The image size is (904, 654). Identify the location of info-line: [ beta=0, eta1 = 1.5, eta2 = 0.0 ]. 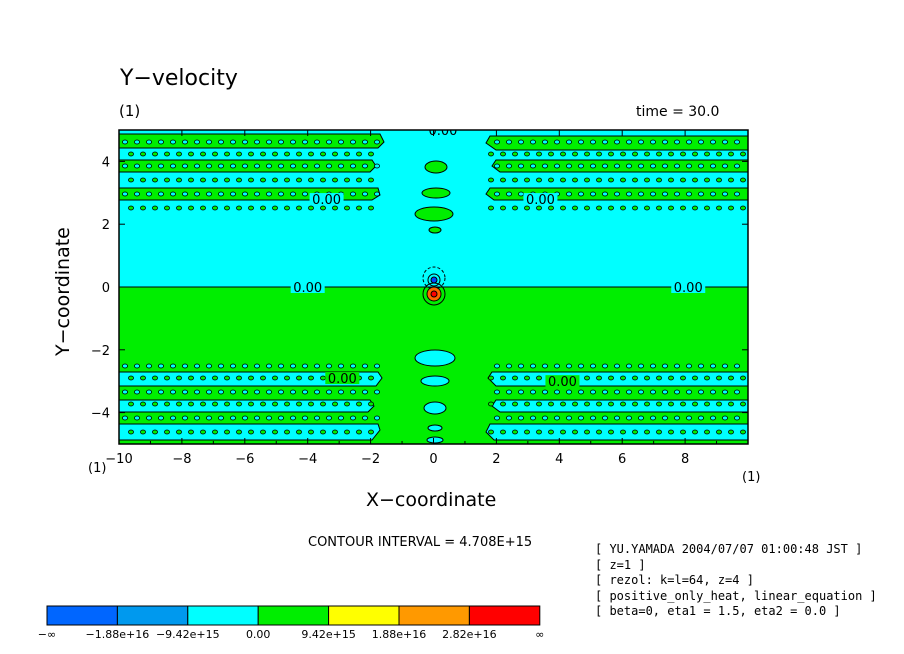
(718, 611).